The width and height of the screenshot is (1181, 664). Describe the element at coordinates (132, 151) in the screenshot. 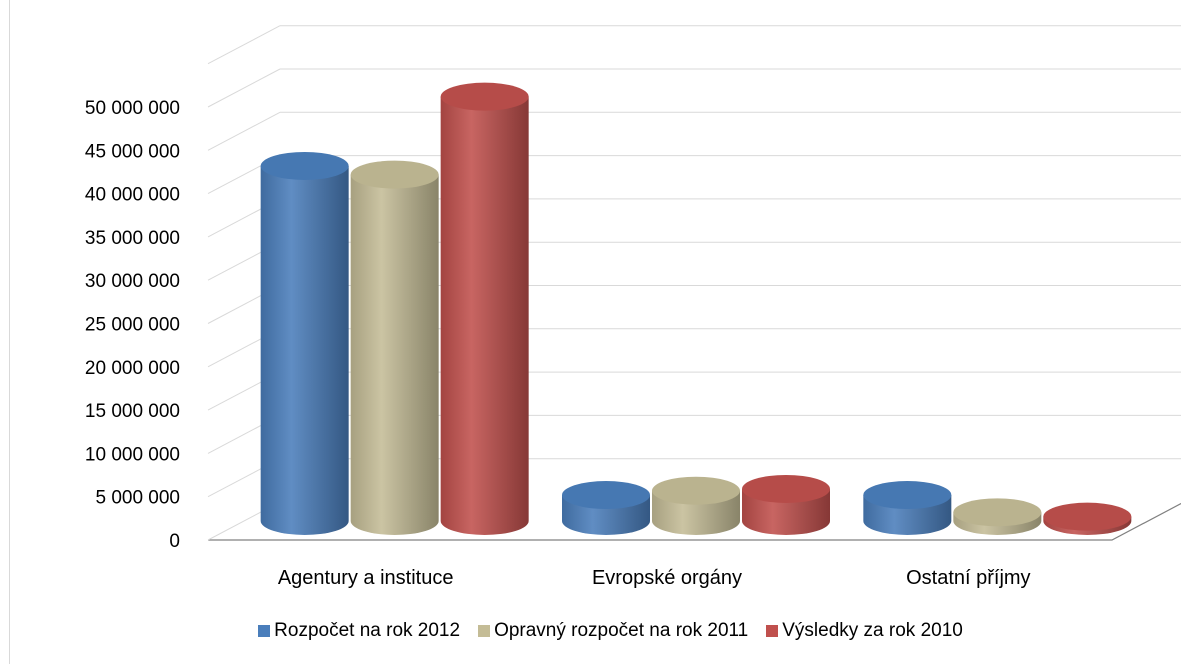

I see `y-tick-label: 45 000 000` at that location.